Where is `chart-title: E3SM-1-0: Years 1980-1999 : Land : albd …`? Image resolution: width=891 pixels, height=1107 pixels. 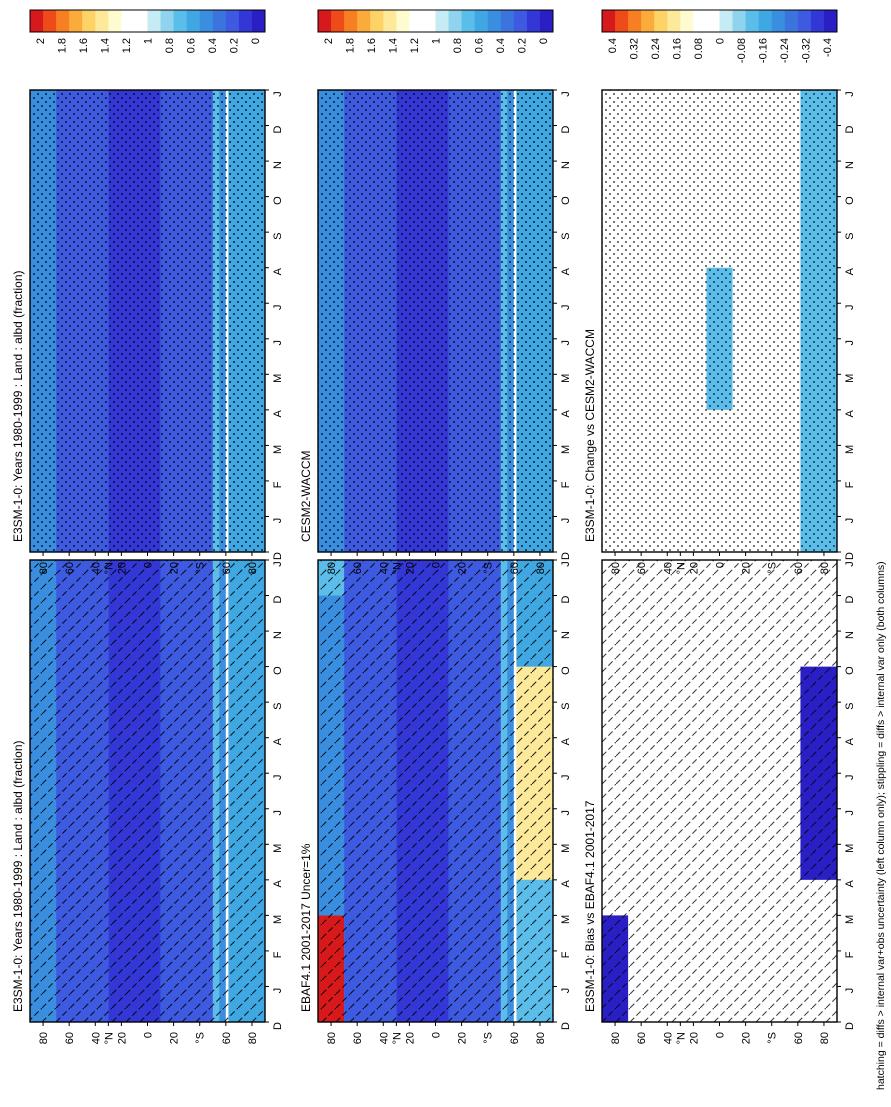
chart-title: E3SM-1-0: Years 1980-1999 : Land : albd … is located at coordinates (18, 876).